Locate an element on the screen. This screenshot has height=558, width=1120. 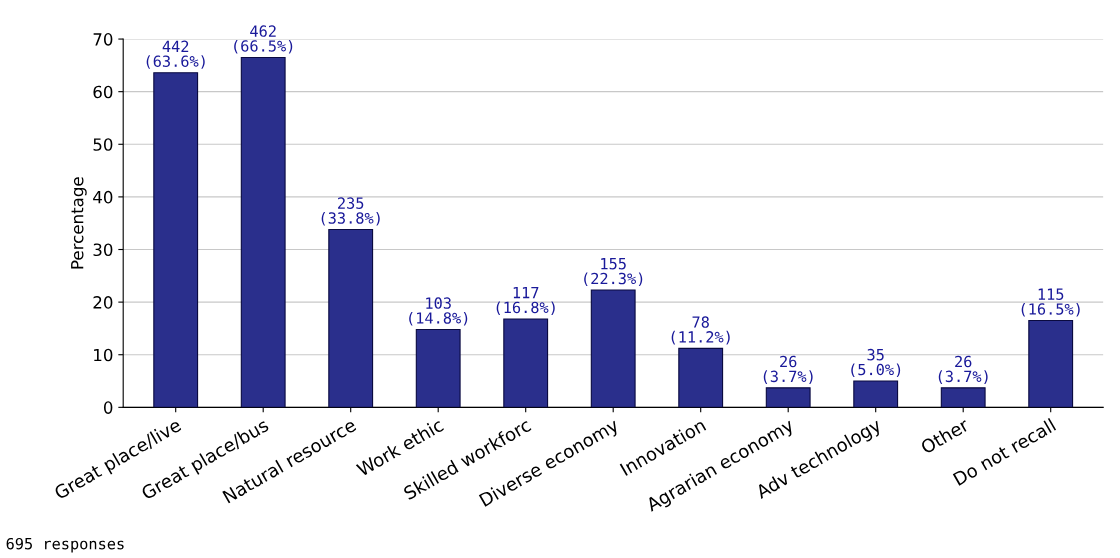
text: 695 responses is located at coordinates (65, 545).